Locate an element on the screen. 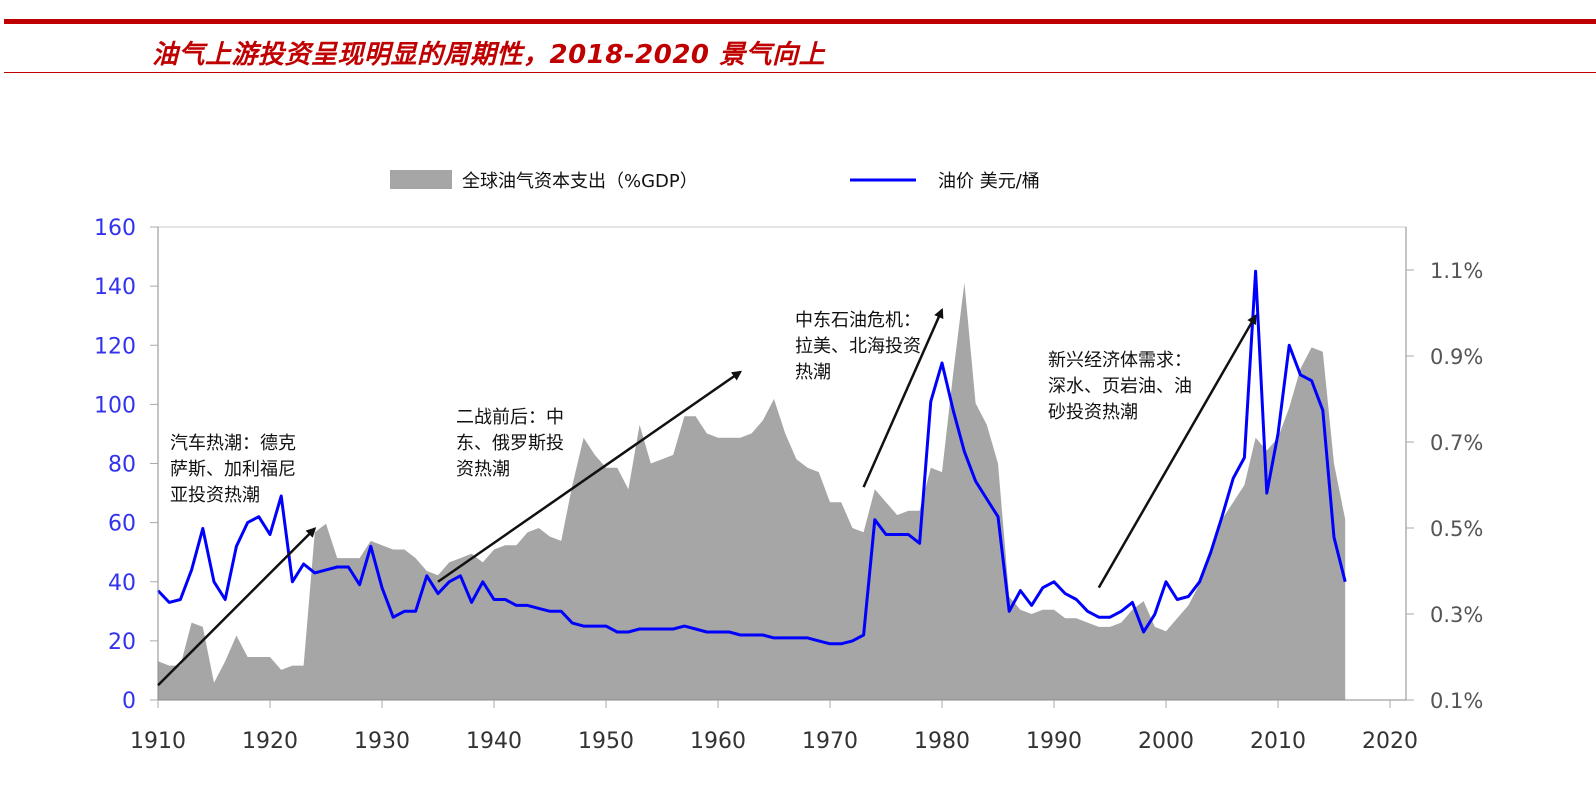  right-tick-label: 1.1% is located at coordinates (1456, 271).